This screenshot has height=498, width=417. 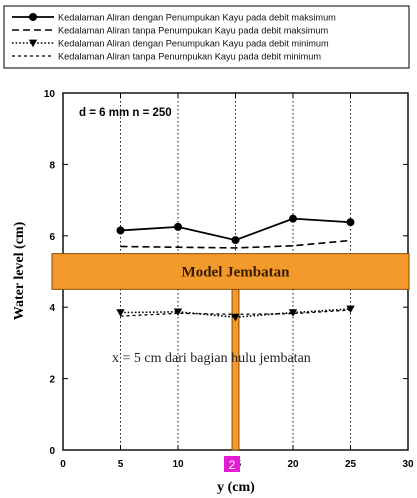 What do you see at coordinates (293, 464) in the screenshot?
I see `x-tick-label: 20` at bounding box center [293, 464].